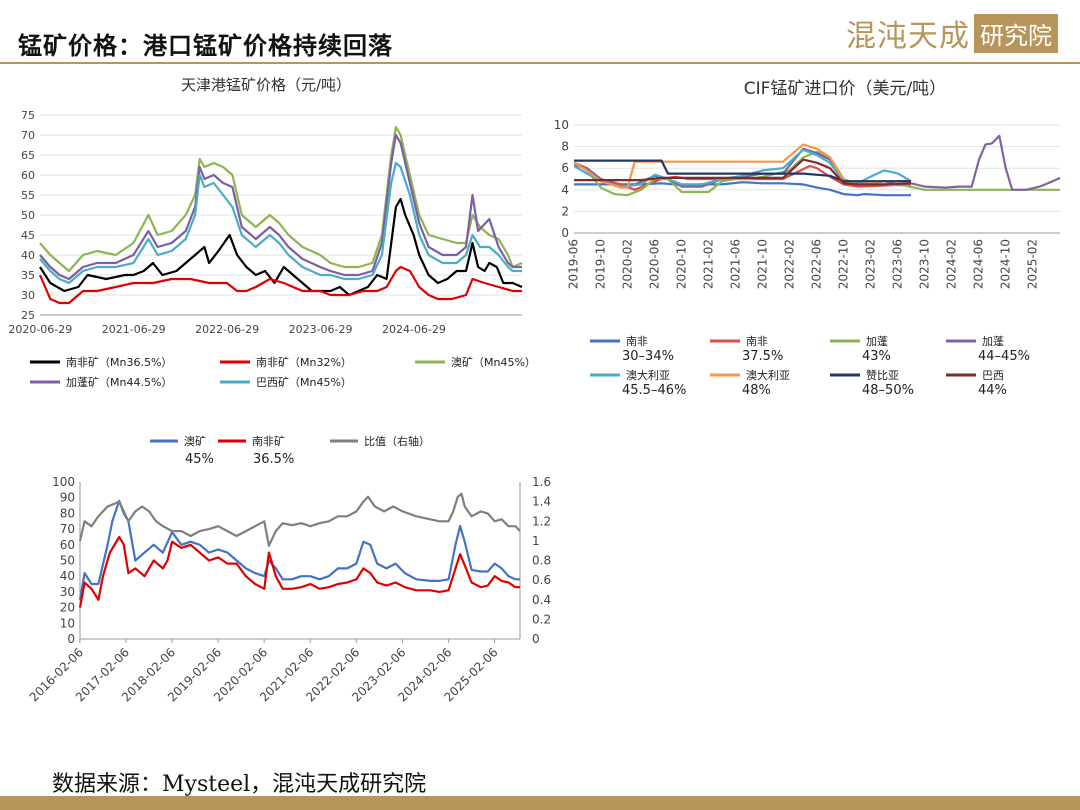  Describe the element at coordinates (628, 264) in the screenshot. I see `x-tick-label: 2020-02` at that location.